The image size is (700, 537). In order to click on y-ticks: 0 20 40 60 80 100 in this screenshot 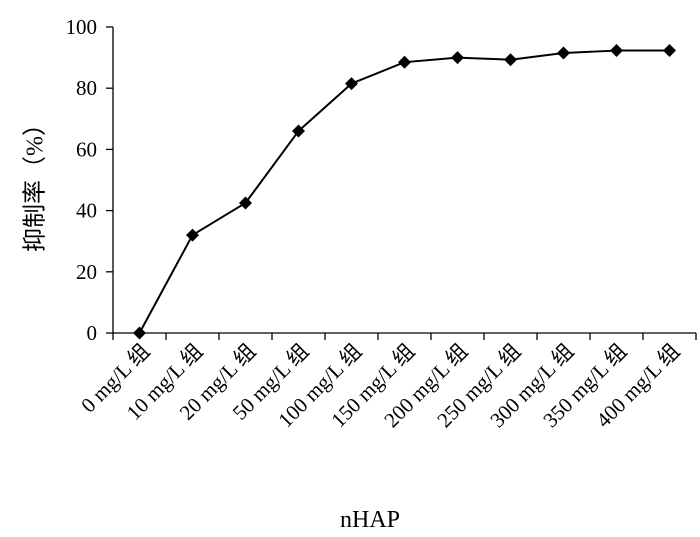, I will do `click(89, 180)`.